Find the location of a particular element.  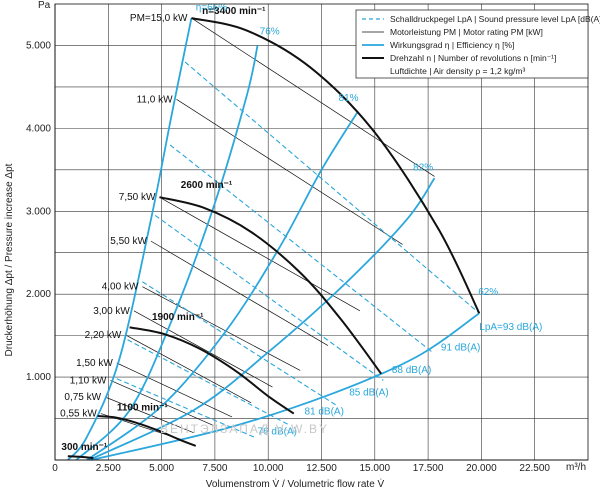

power-label: 2,20 kW is located at coordinates (103, 335).